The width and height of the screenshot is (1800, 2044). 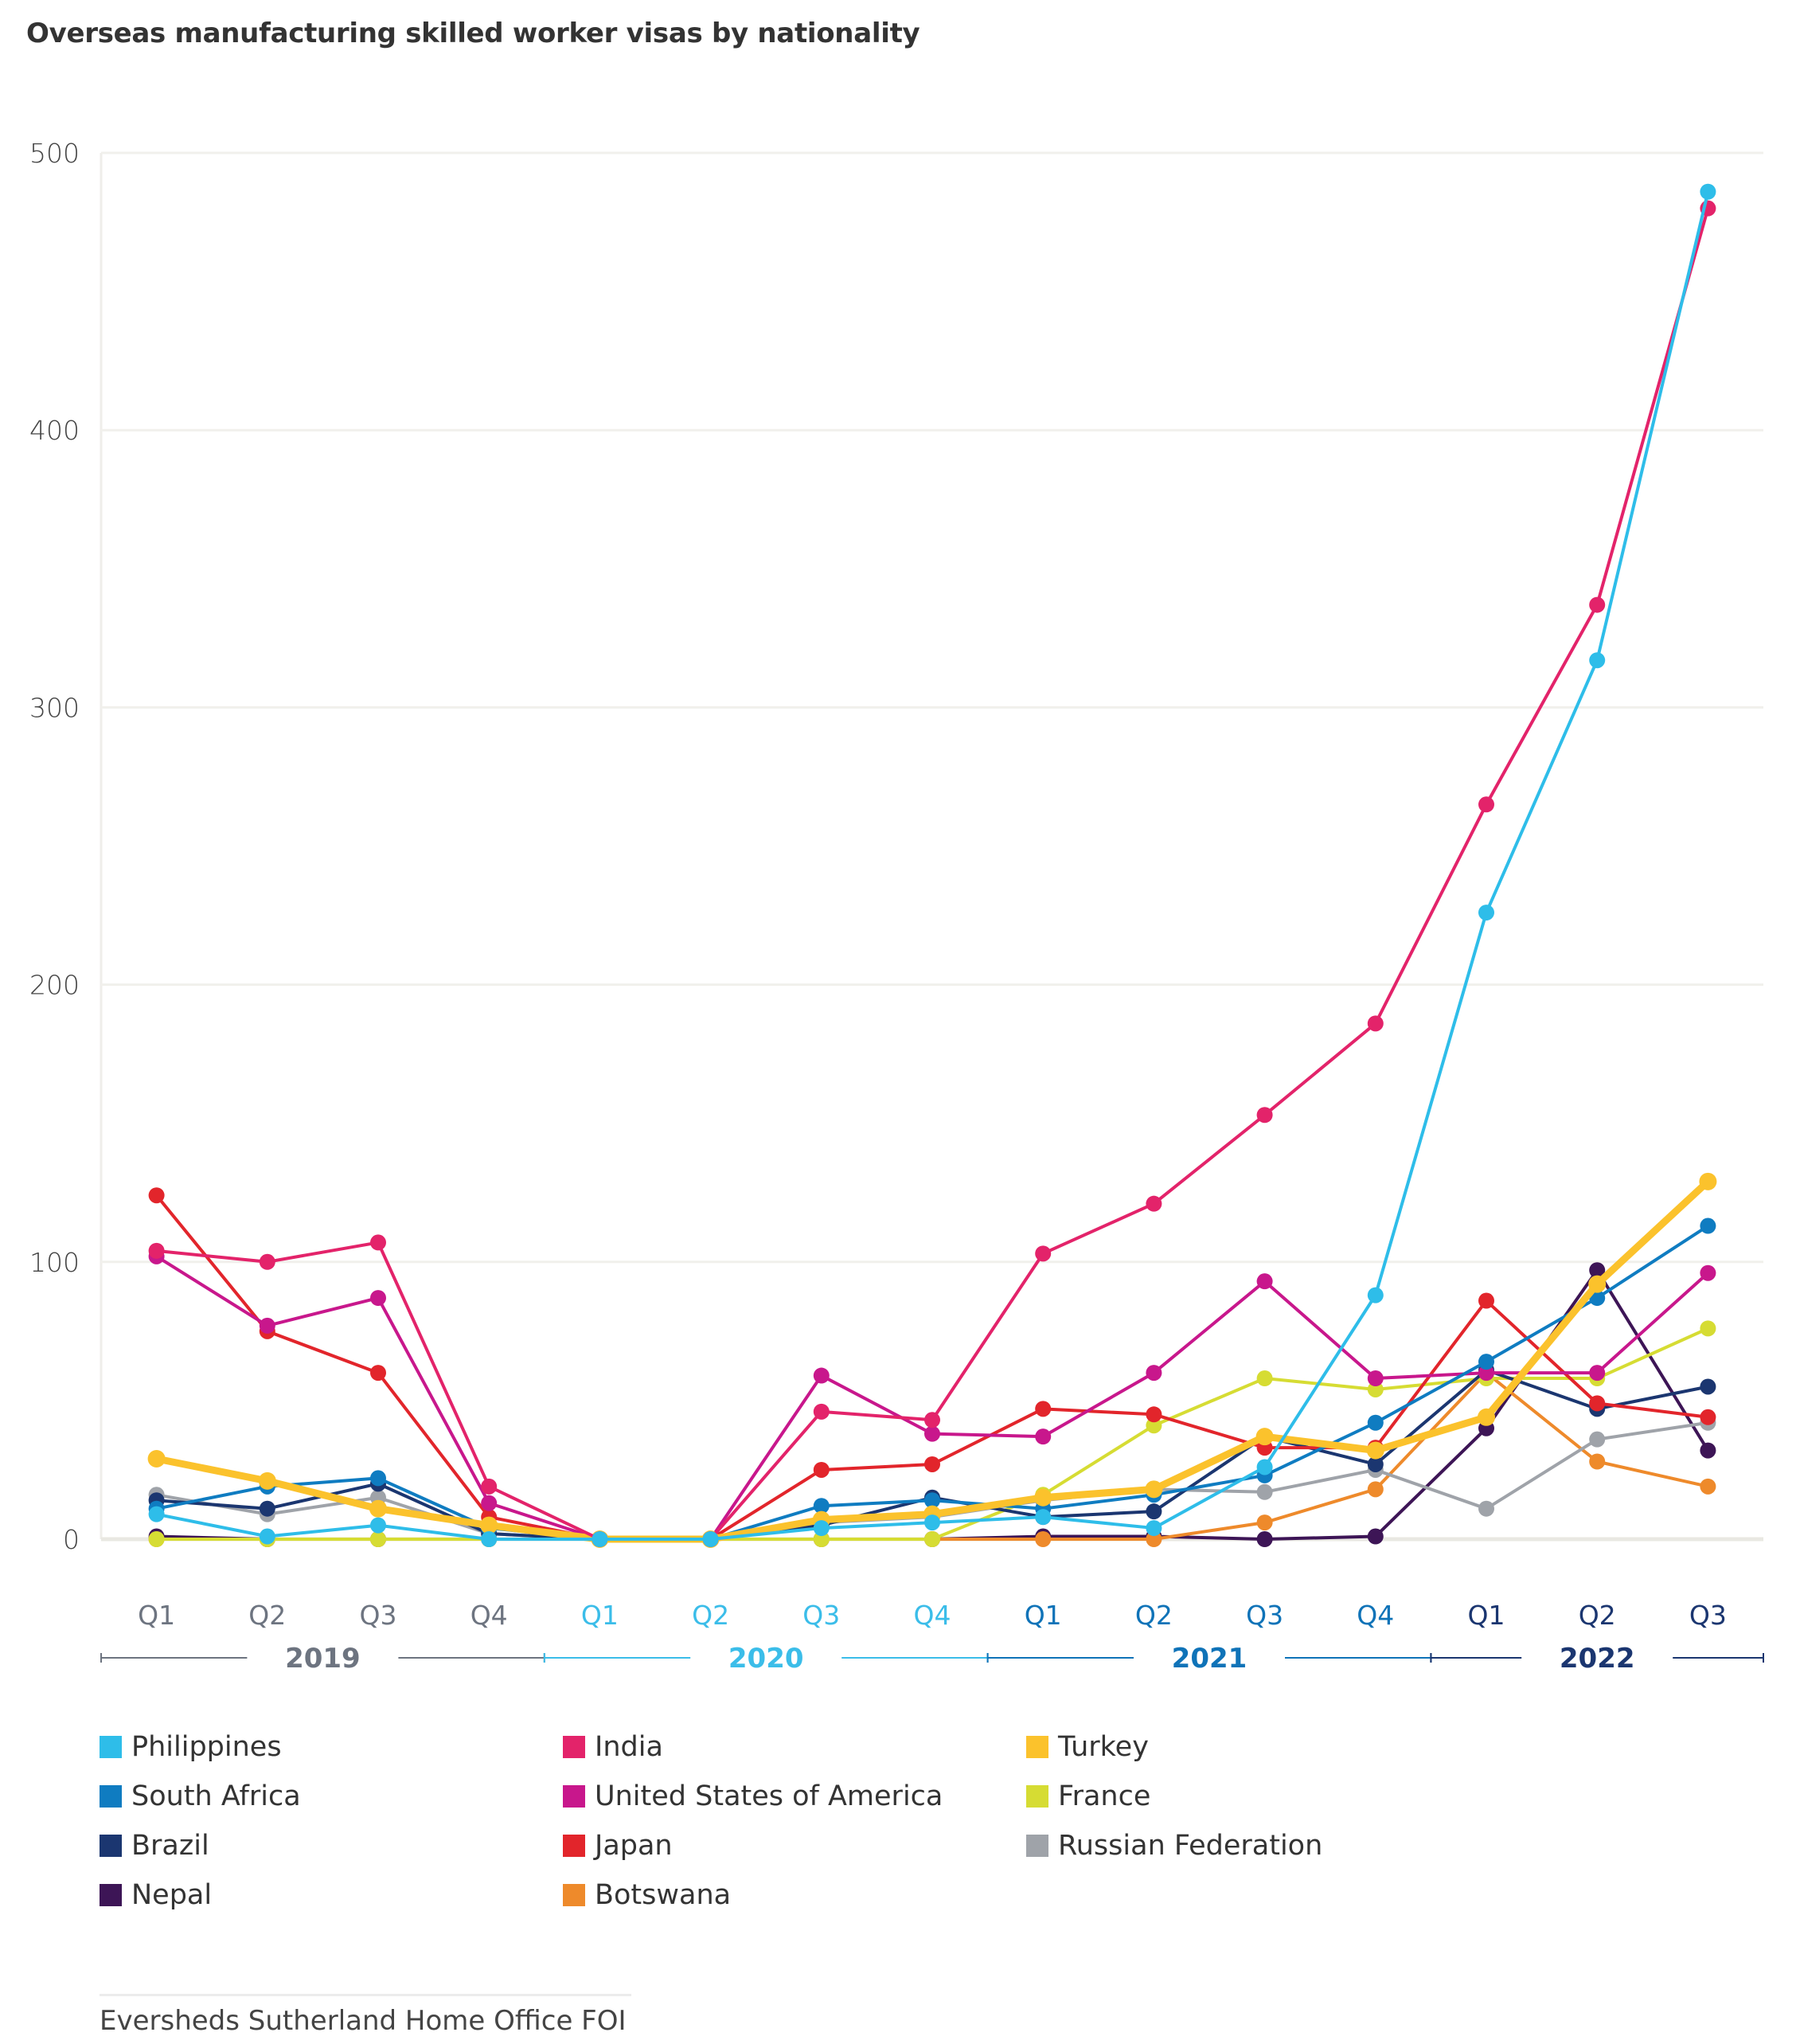 I want to click on legend-label: South Africa, so click(x=216, y=1796).